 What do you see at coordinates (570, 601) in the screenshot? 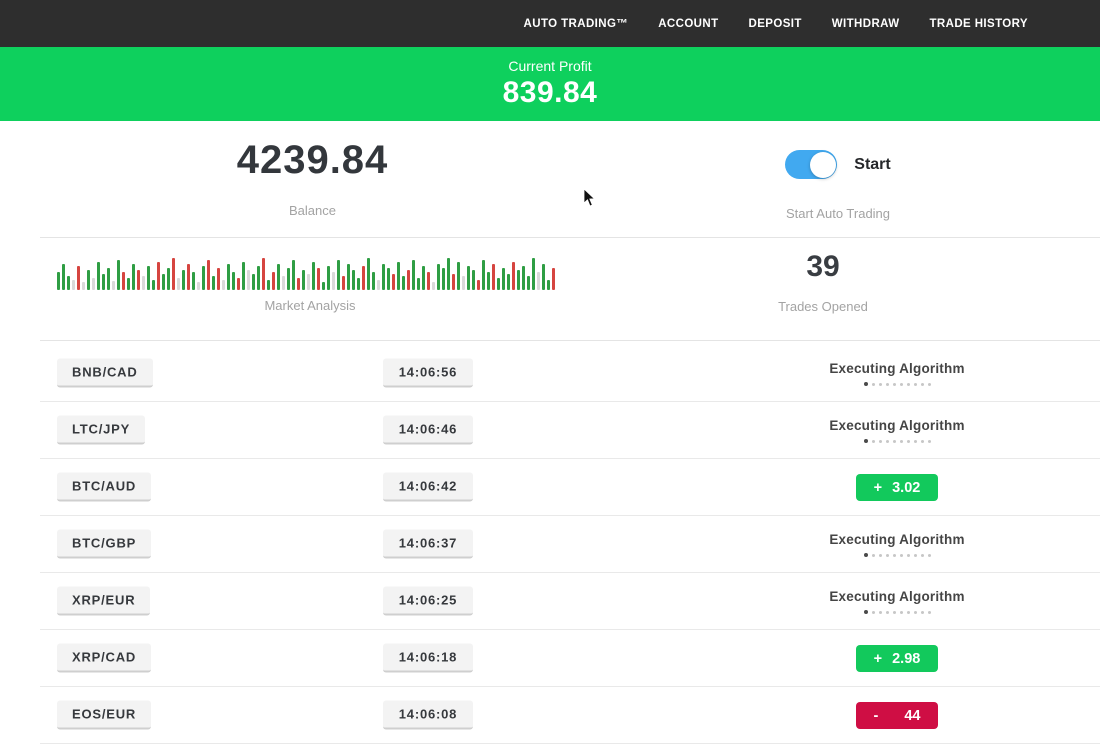
I see `trade-row-xrp-eur: XRP/EUR 14:06:25 Executing Algorithm` at bounding box center [570, 601].